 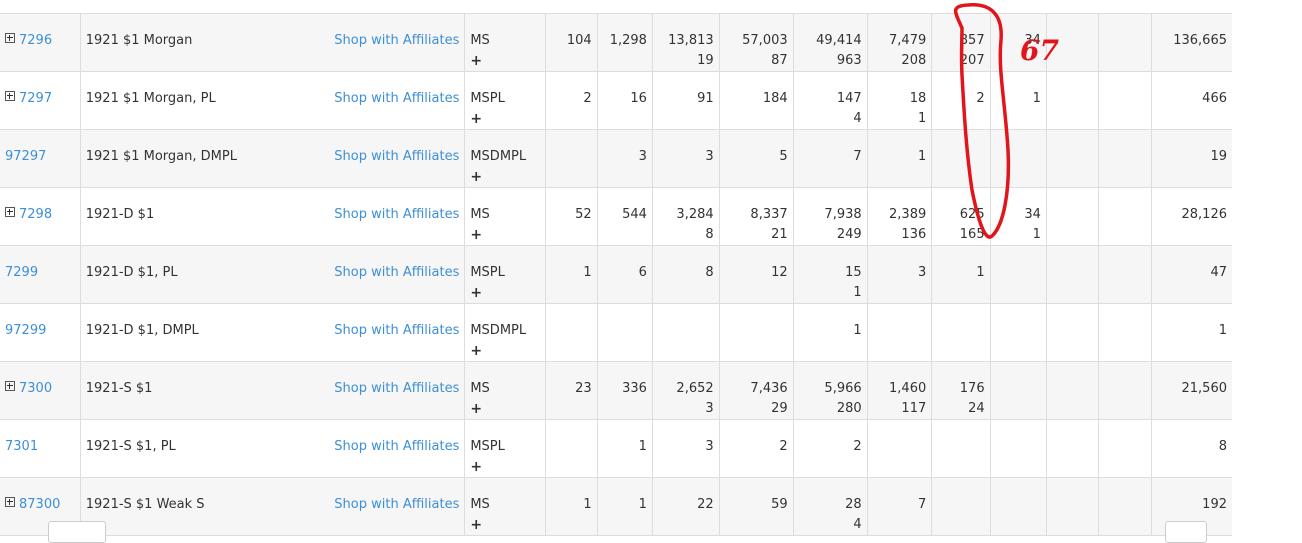 What do you see at coordinates (961, 100) in the screenshot?
I see `grade-count-cell: 2` at bounding box center [961, 100].